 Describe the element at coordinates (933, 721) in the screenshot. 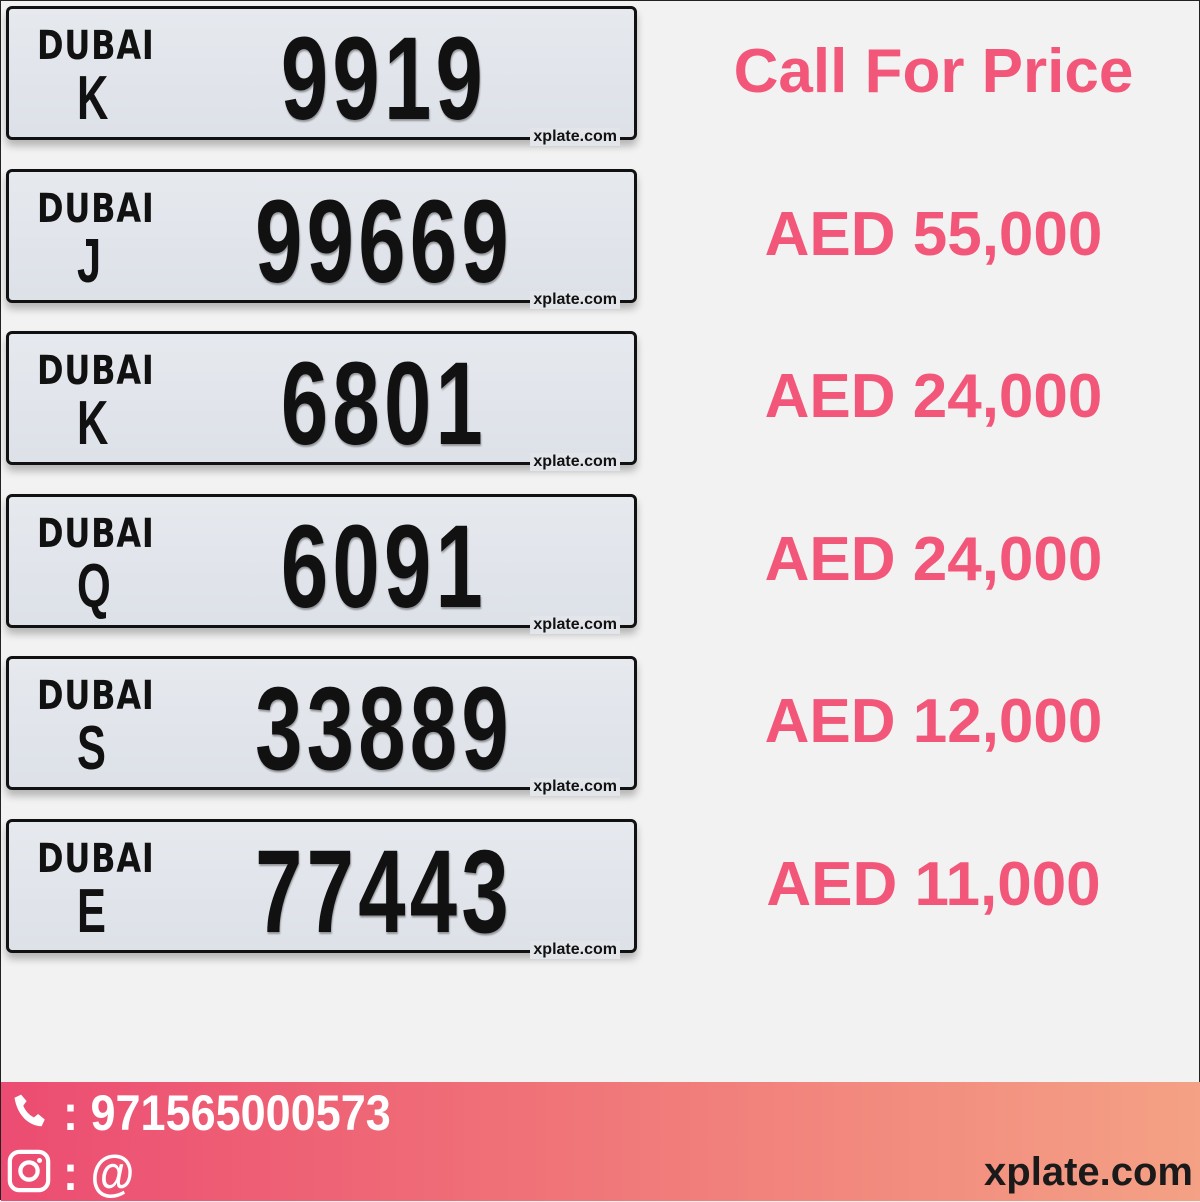

I see `plate-price: AED 12,000` at that location.